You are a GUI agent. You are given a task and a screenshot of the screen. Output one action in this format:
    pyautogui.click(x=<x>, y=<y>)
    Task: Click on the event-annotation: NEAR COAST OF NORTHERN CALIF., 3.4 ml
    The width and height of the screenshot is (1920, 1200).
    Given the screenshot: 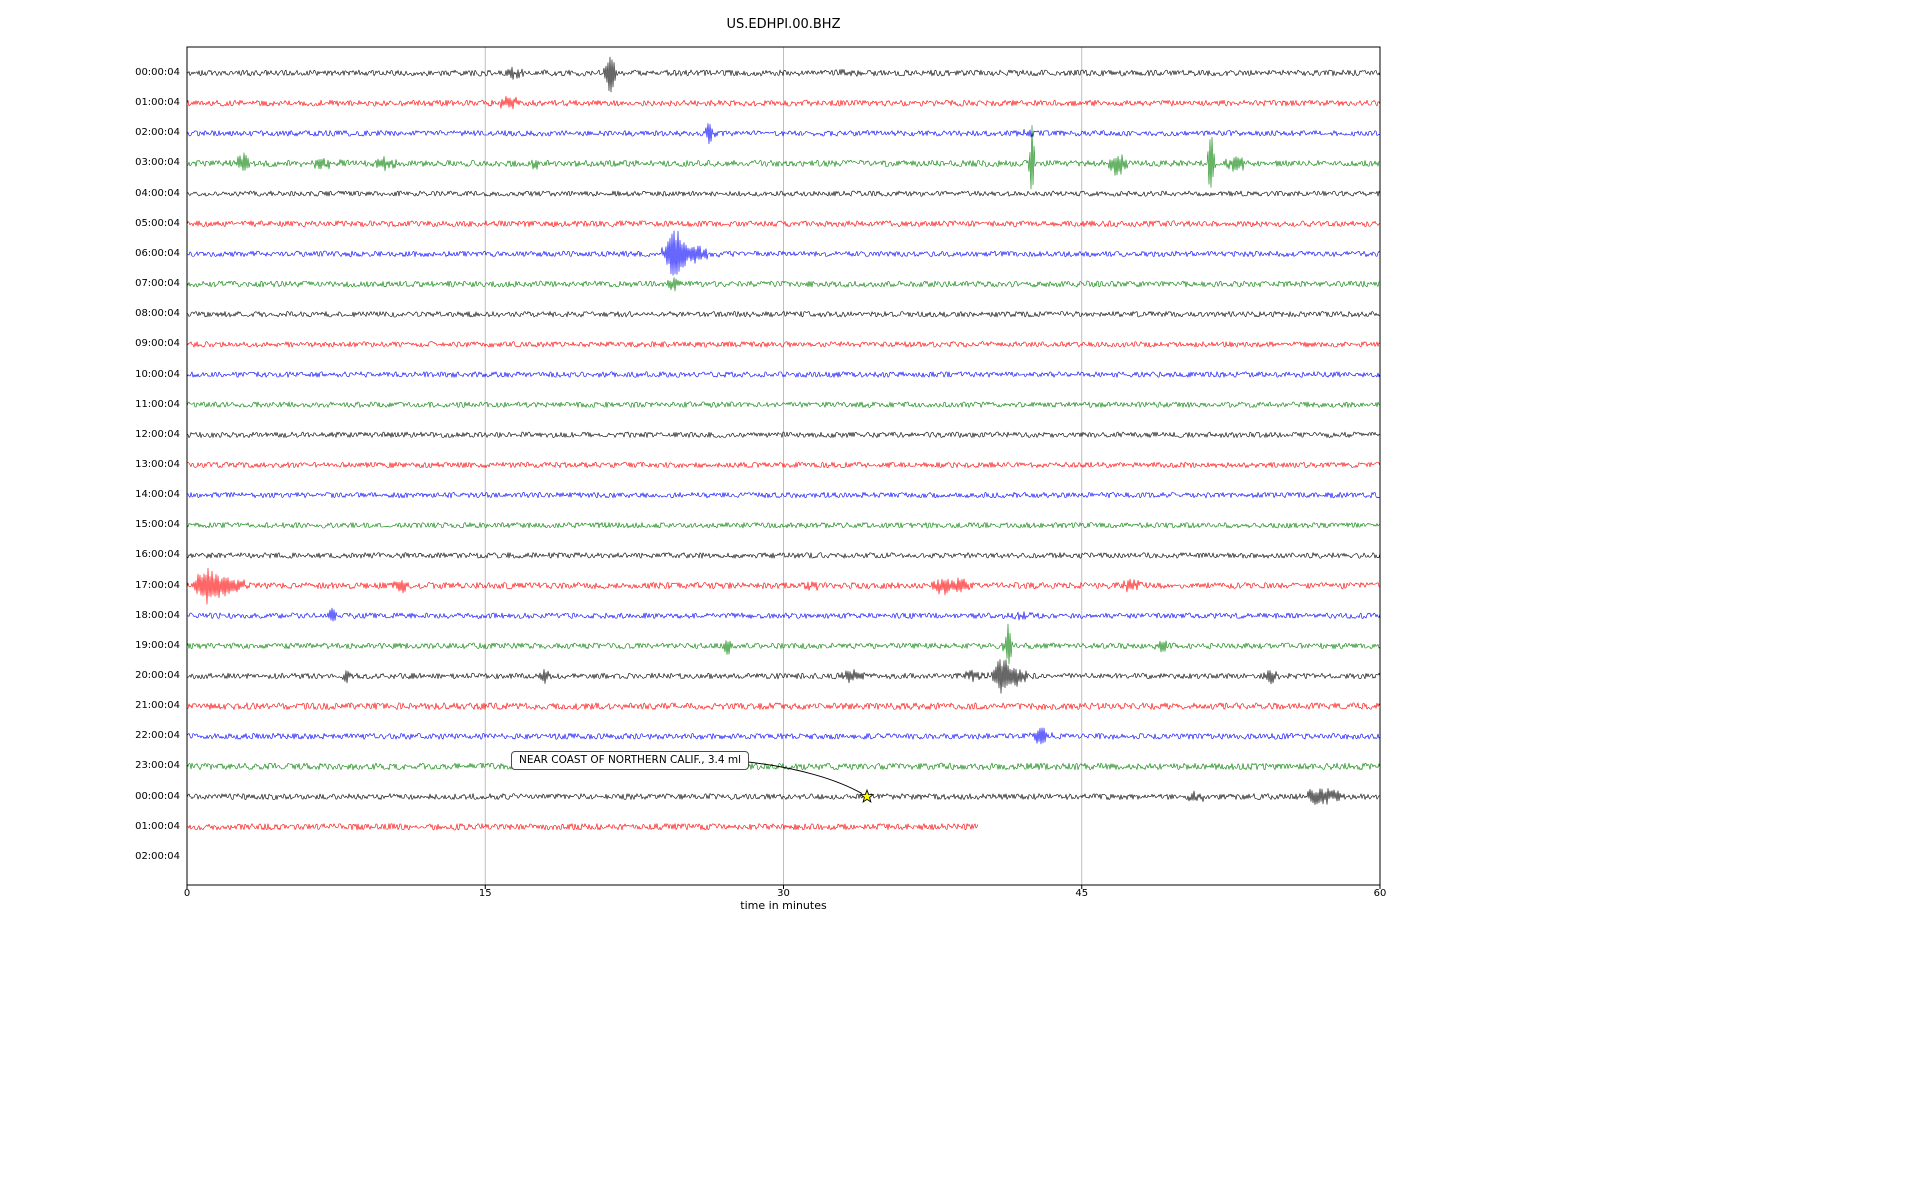 What is the action you would take?
    pyautogui.click(x=630, y=760)
    